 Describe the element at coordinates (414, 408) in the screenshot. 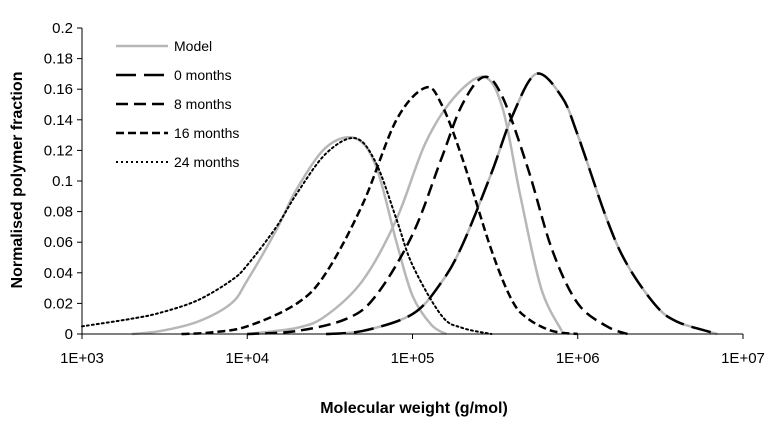

I see `x-axis-title: Molecular weight (g/mol)` at that location.